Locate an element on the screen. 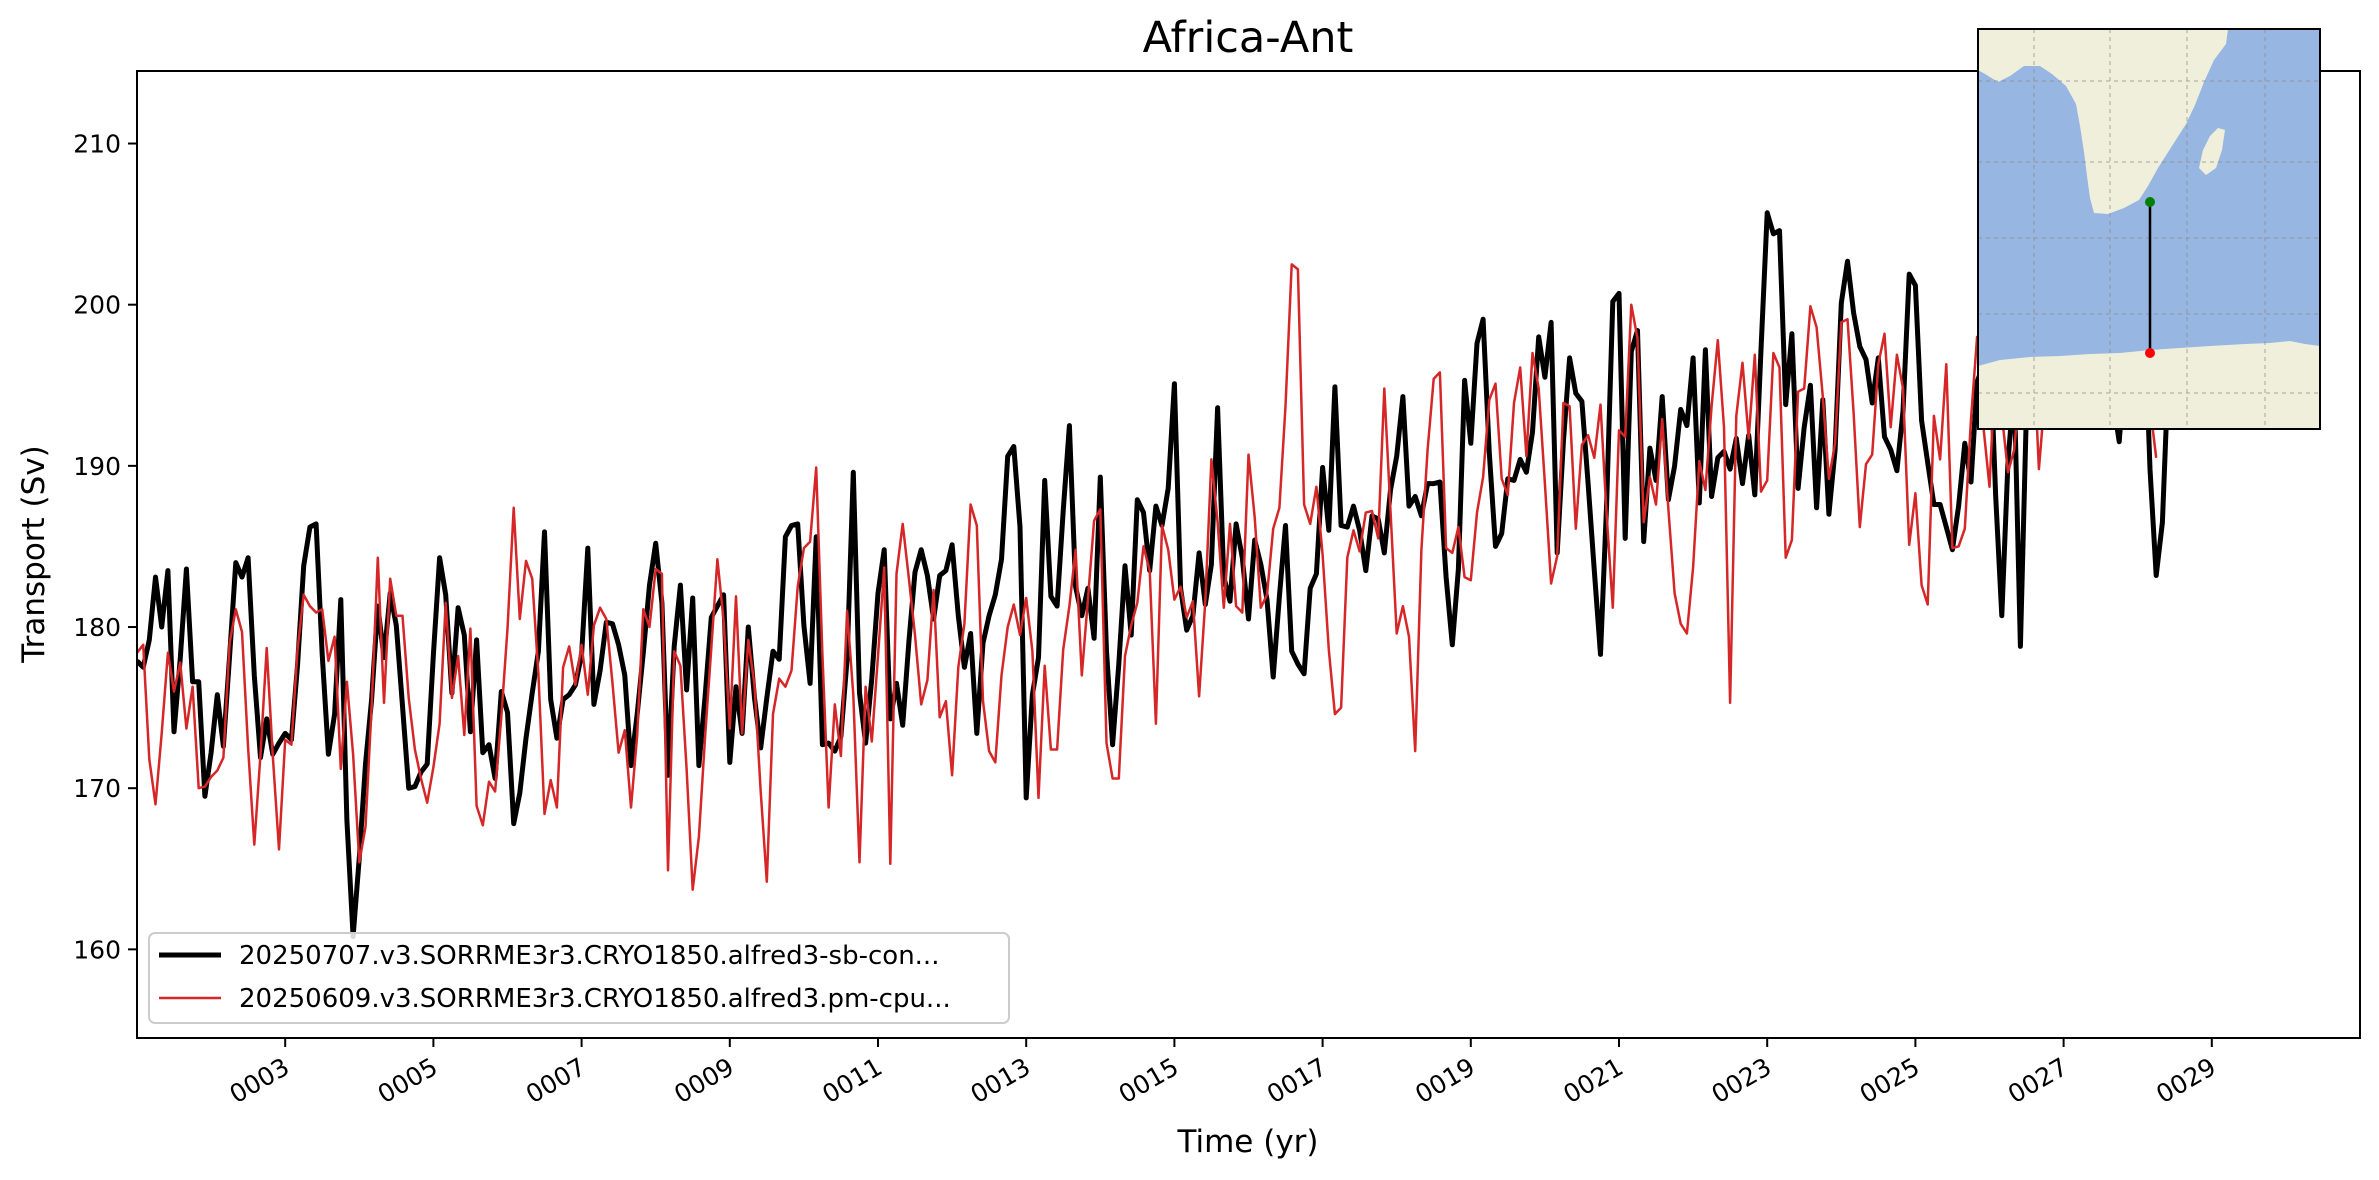 The width and height of the screenshot is (2379, 1180). y-axis-label: Transport (Sv) is located at coordinates (34, 554).